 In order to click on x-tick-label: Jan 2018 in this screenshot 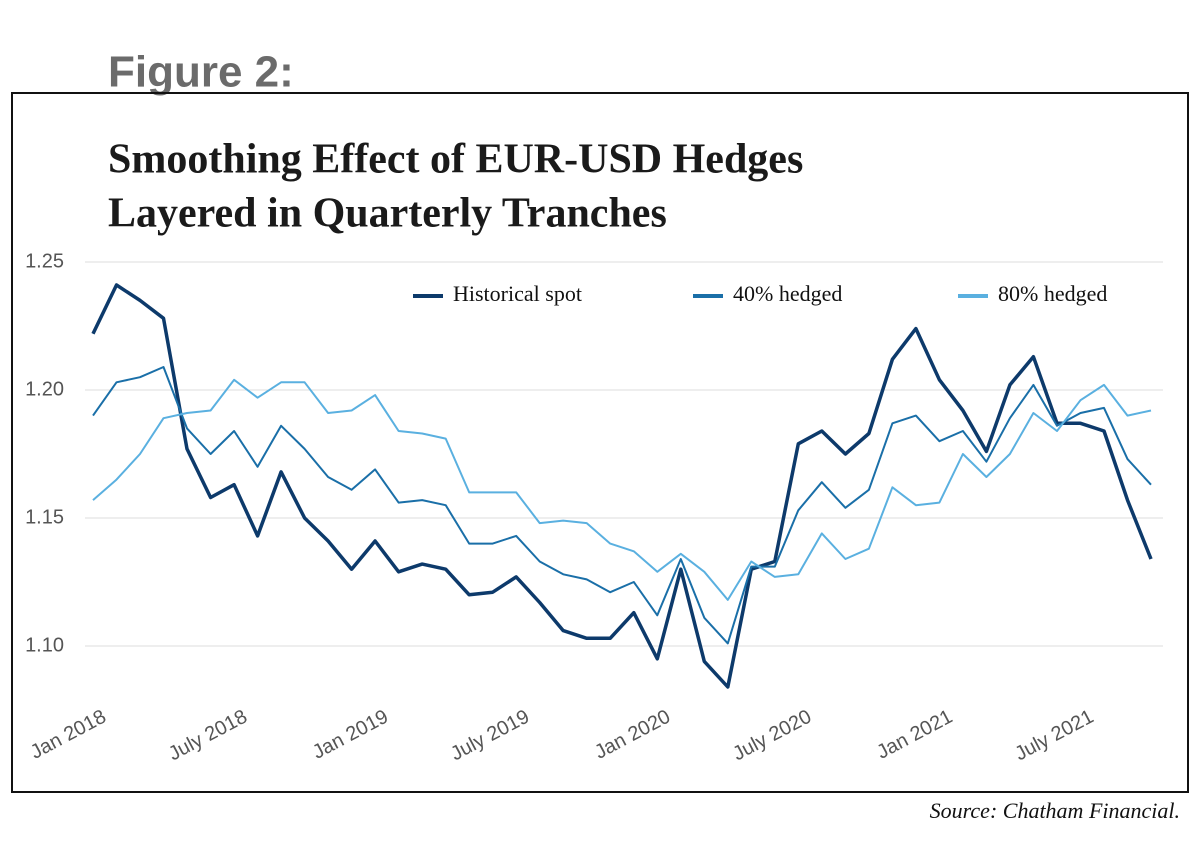, I will do `click(68, 735)`.